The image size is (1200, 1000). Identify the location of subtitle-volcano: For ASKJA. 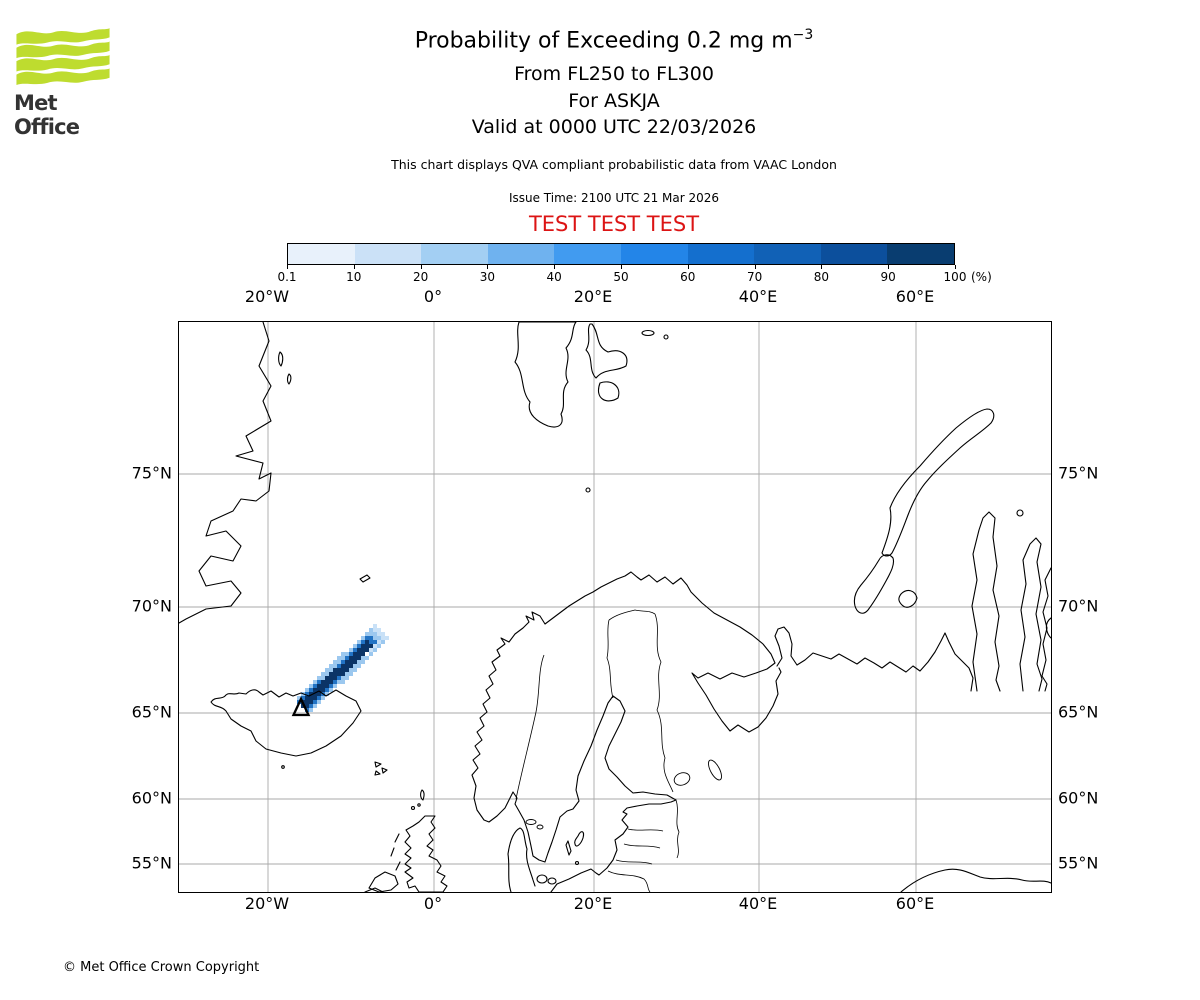
(614, 101).